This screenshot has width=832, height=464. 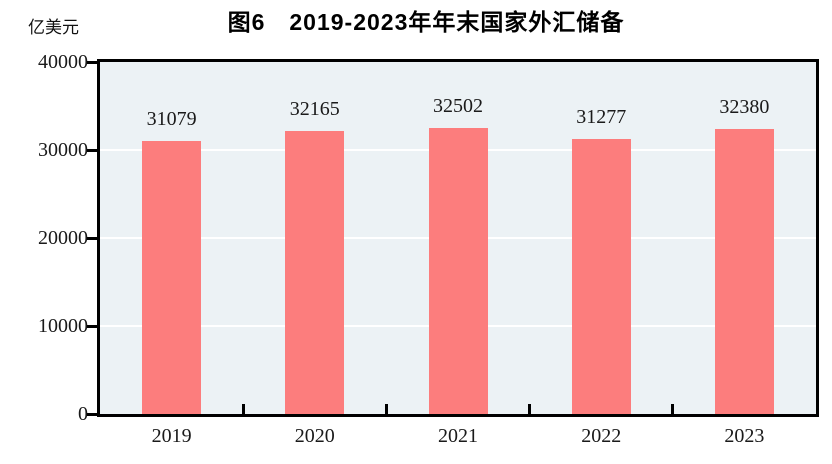 What do you see at coordinates (458, 436) in the screenshot?
I see `x-tick-label: 2021` at bounding box center [458, 436].